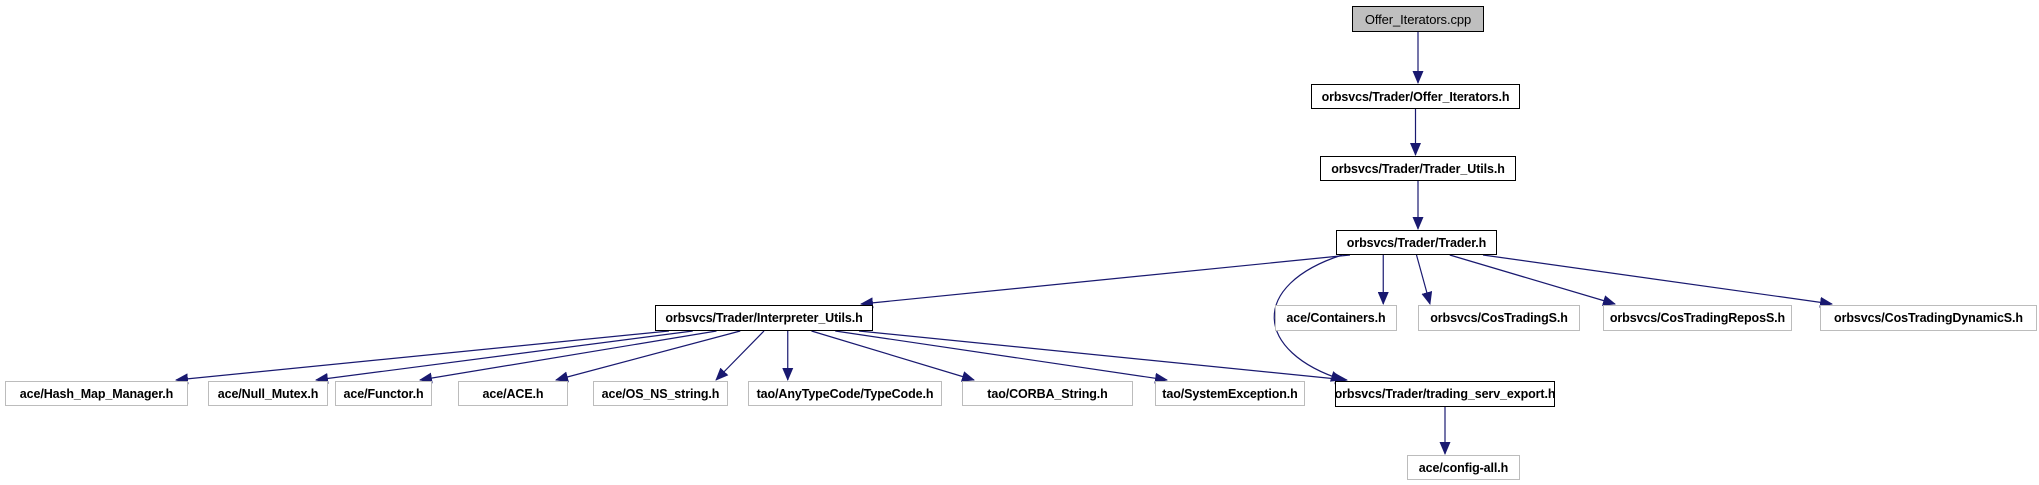 The height and width of the screenshot is (485, 2039). What do you see at coordinates (660, 393) in the screenshot?
I see `node-os-ns-string-h: ace/OS_NS_string.h` at bounding box center [660, 393].